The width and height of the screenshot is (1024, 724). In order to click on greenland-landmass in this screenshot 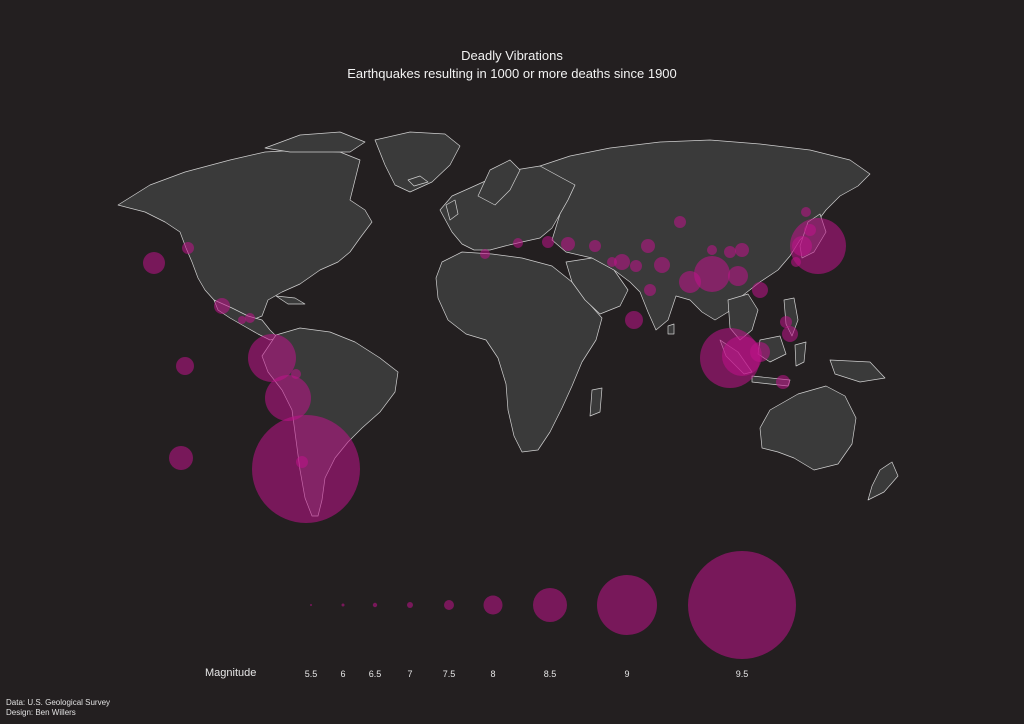, I will do `click(417, 162)`.